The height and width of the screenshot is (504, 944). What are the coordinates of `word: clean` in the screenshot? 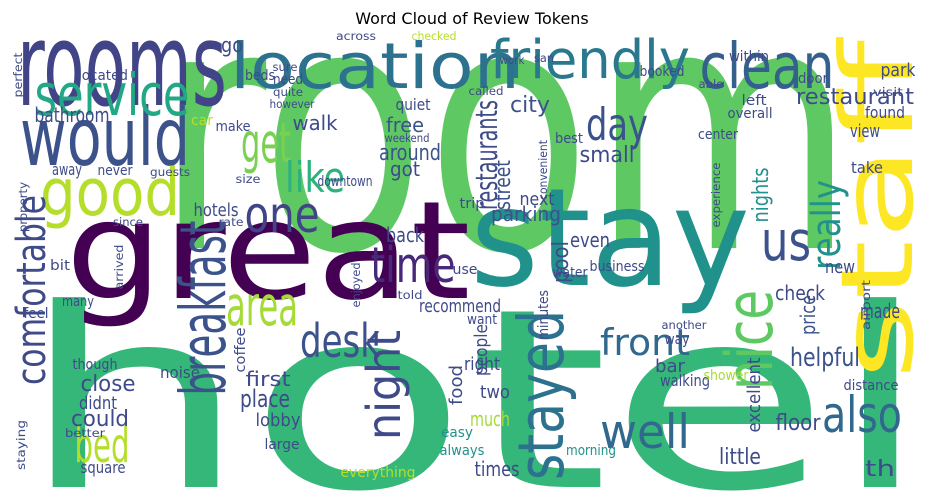 It's located at (767, 66).